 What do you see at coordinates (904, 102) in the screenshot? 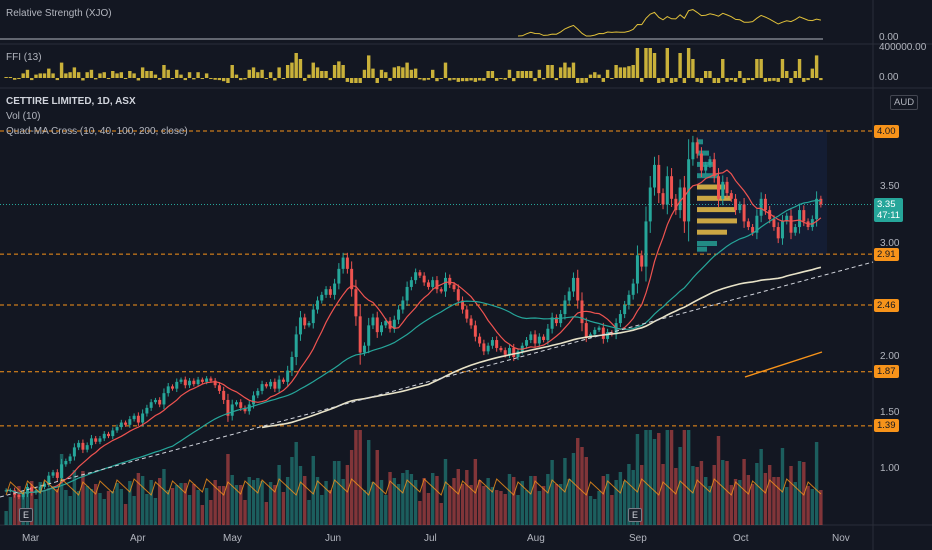
I see `currency-button: AUD` at bounding box center [904, 102].